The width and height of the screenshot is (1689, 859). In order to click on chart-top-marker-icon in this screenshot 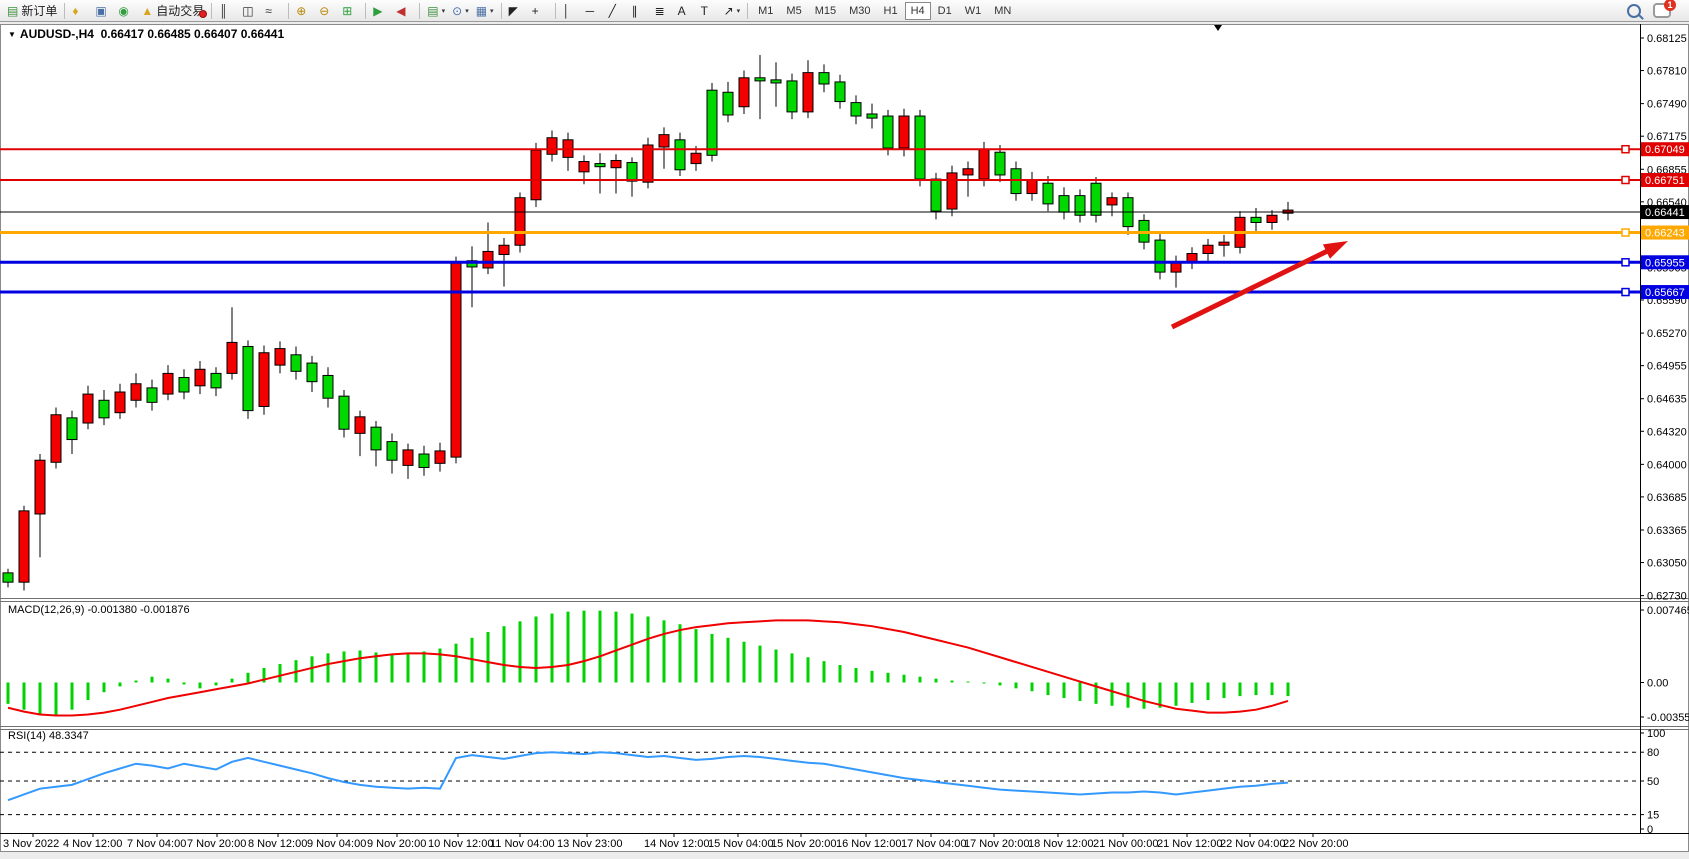, I will do `click(1218, 28)`.